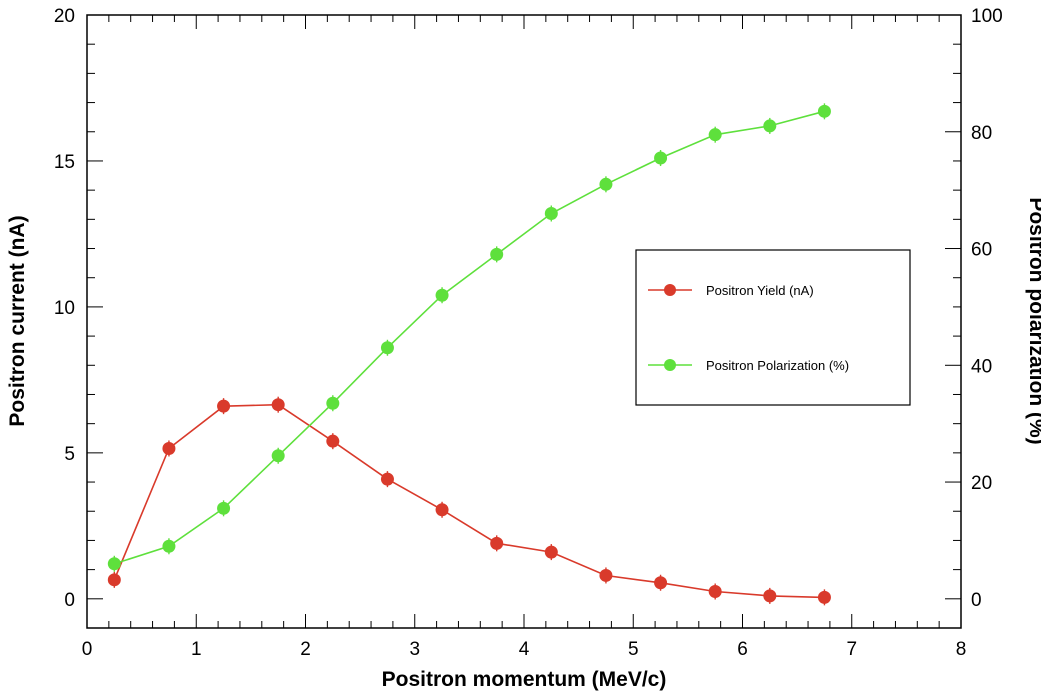 This screenshot has width=1041, height=691. I want to click on x-tick-label: 0, so click(87, 649).